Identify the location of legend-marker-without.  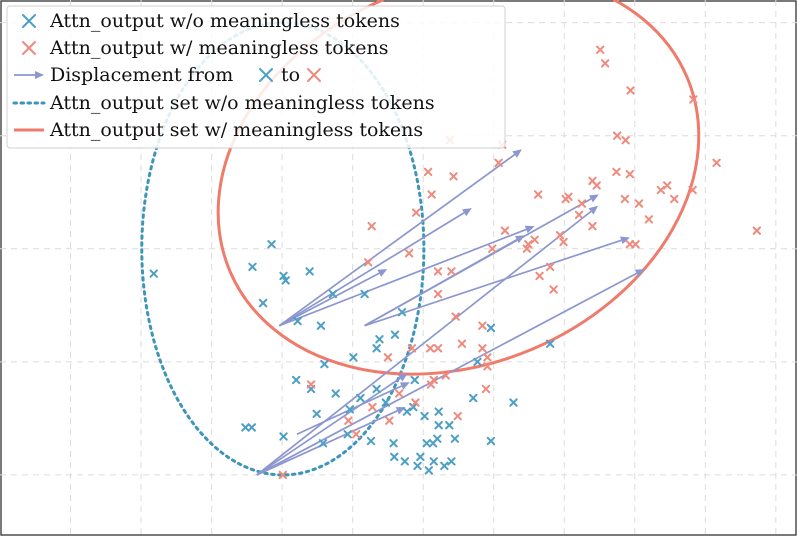
(29, 21).